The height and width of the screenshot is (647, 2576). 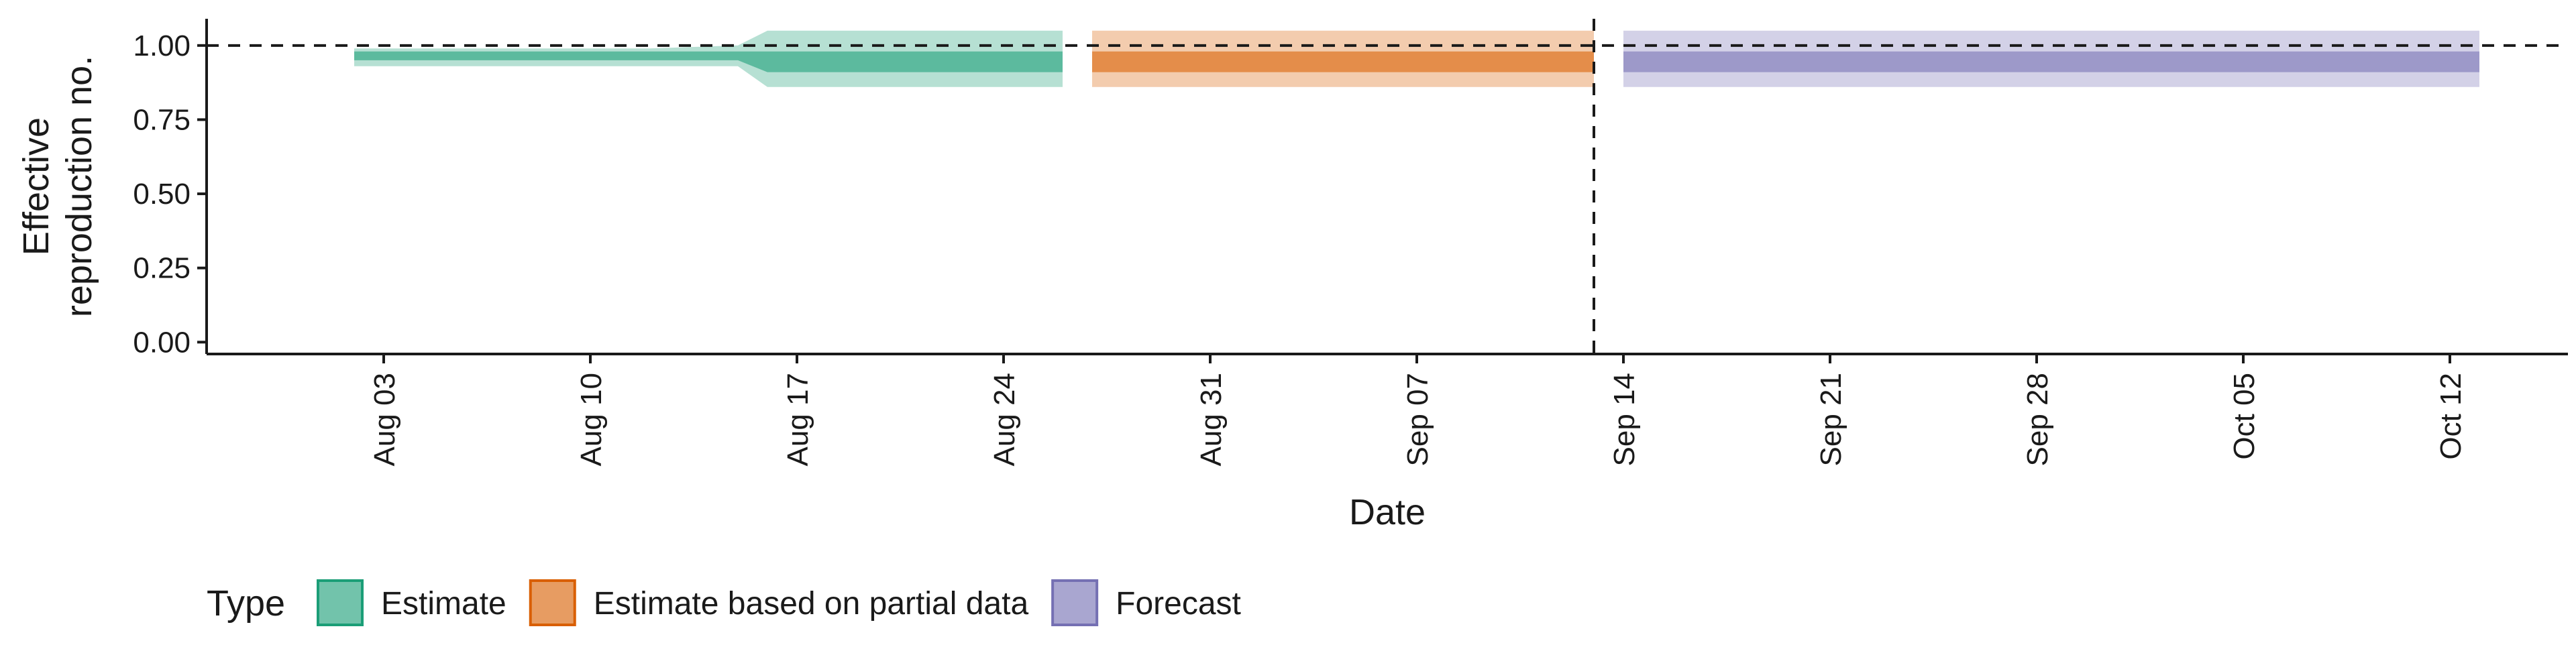 I want to click on legend-item-3: Forecast, so click(x=1146, y=602).